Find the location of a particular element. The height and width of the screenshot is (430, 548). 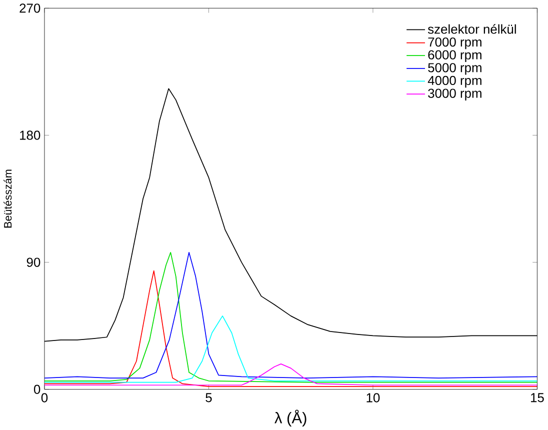

x-tick-label: 5 is located at coordinates (209, 397).